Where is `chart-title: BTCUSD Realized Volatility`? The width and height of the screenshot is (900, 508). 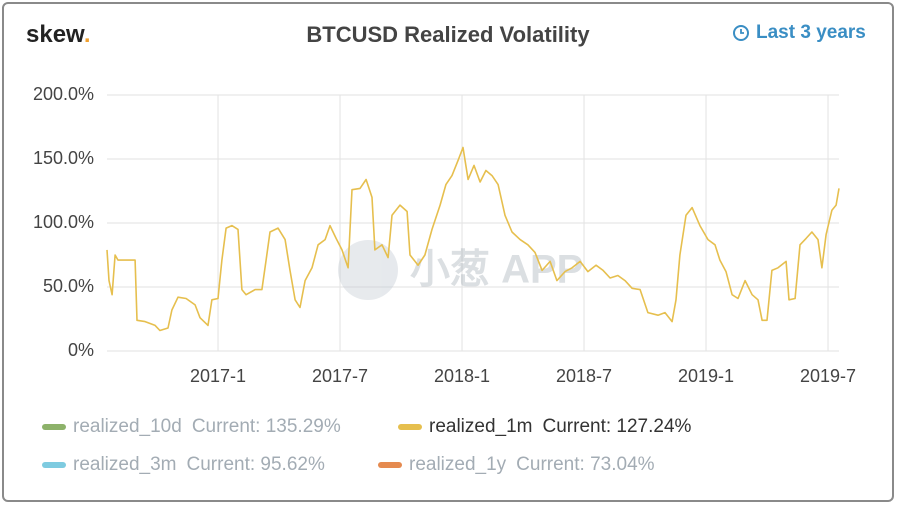
chart-title: BTCUSD Realized Volatility is located at coordinates (448, 34).